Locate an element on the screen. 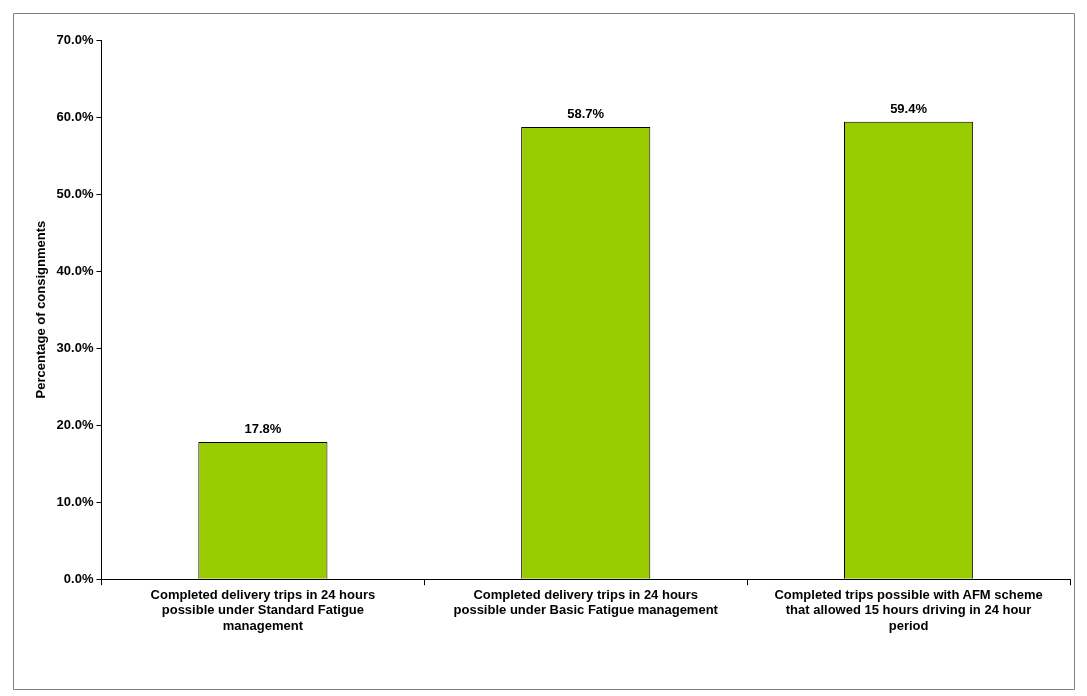 This screenshot has width=1087, height=696. y-tick-label: 70.0% is located at coordinates (75, 39).